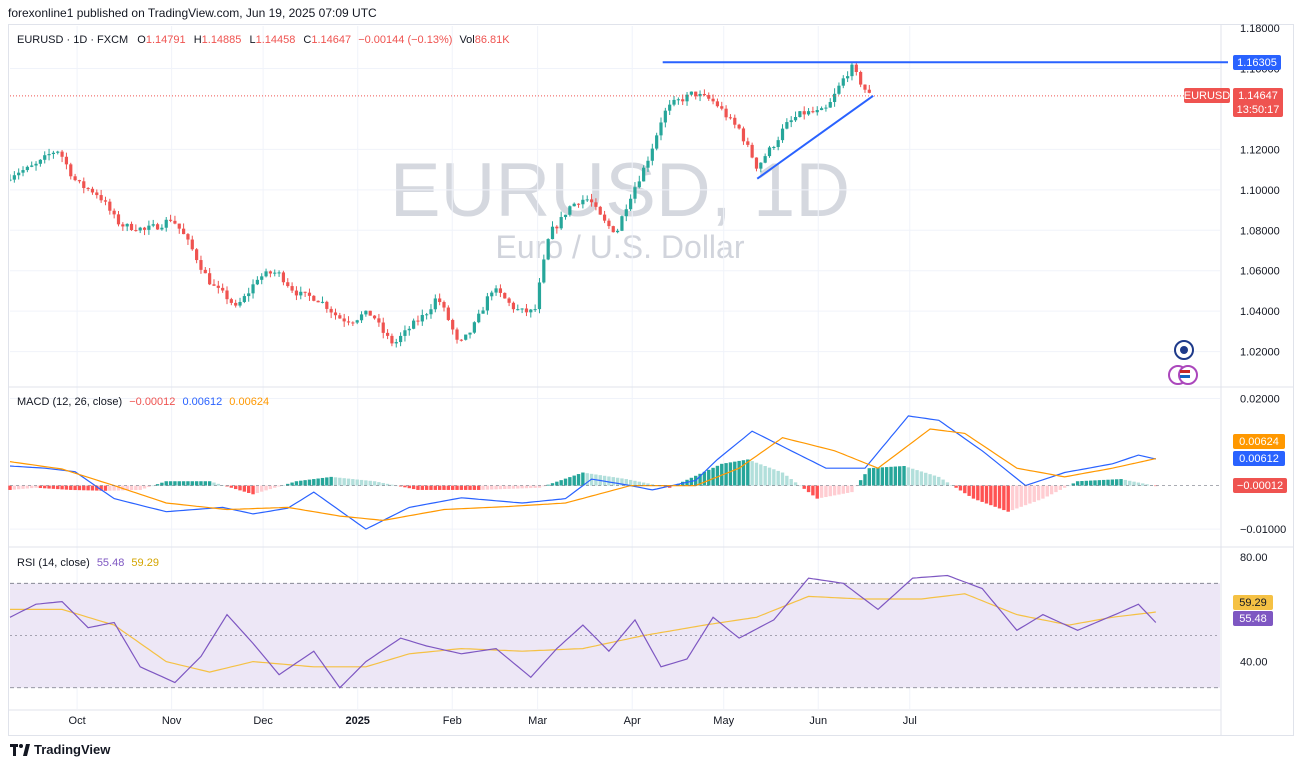 The image size is (1302, 768). I want to click on economic-event-icon, so click(1184, 350).